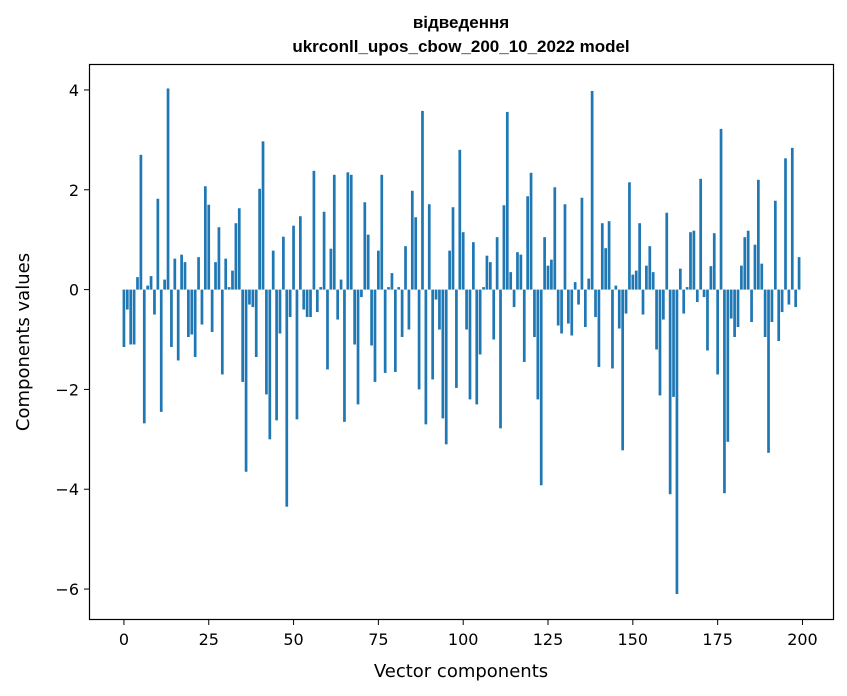 This screenshot has width=847, height=696. Describe the element at coordinates (74, 290) in the screenshot. I see `y-tick-label: 0` at that location.